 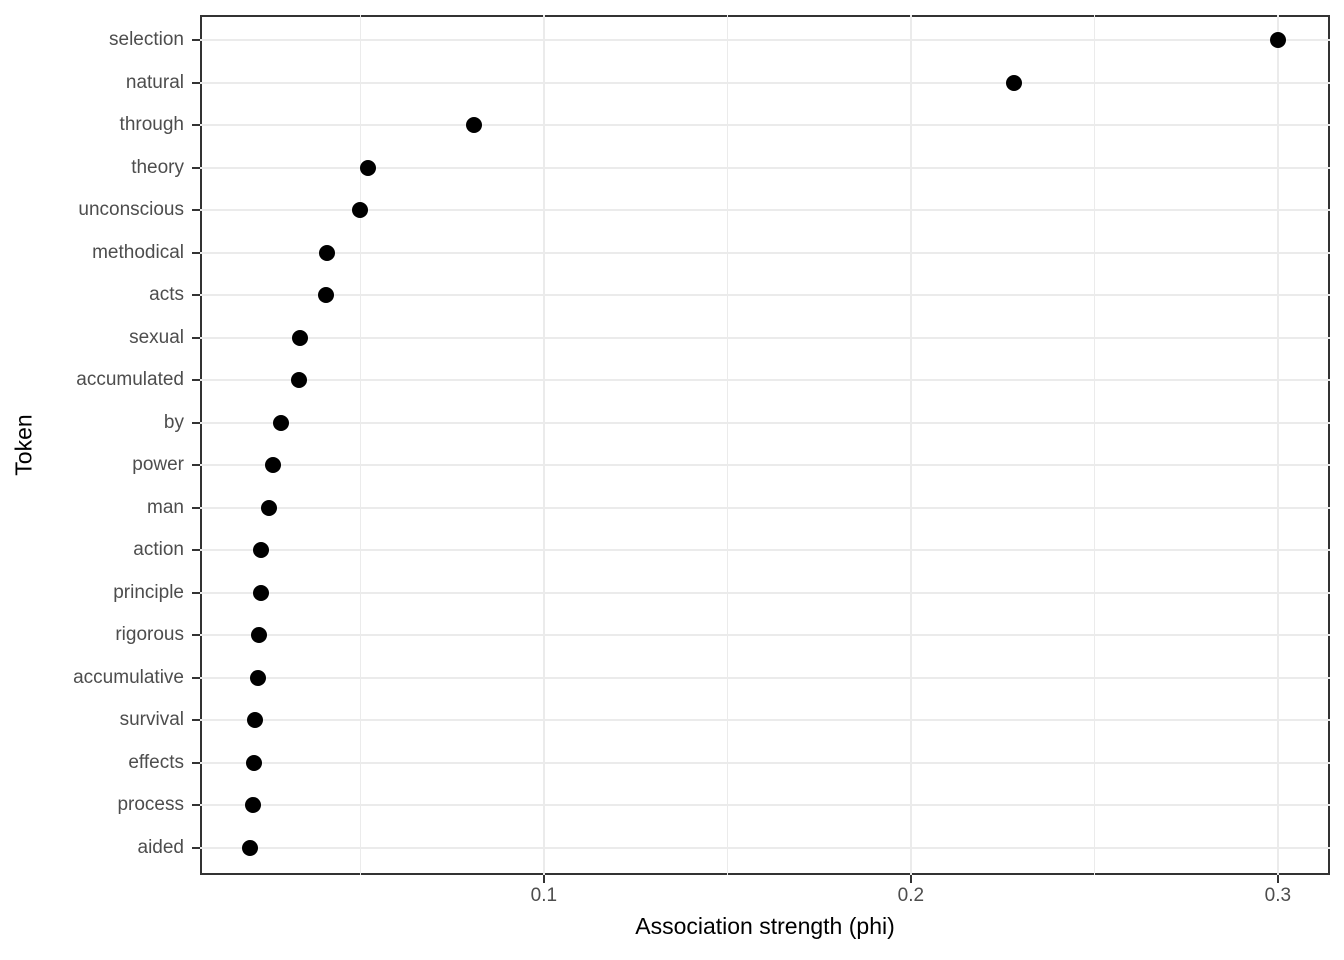 What do you see at coordinates (1278, 895) in the screenshot?
I see `x-tick-label: 0.3` at bounding box center [1278, 895].